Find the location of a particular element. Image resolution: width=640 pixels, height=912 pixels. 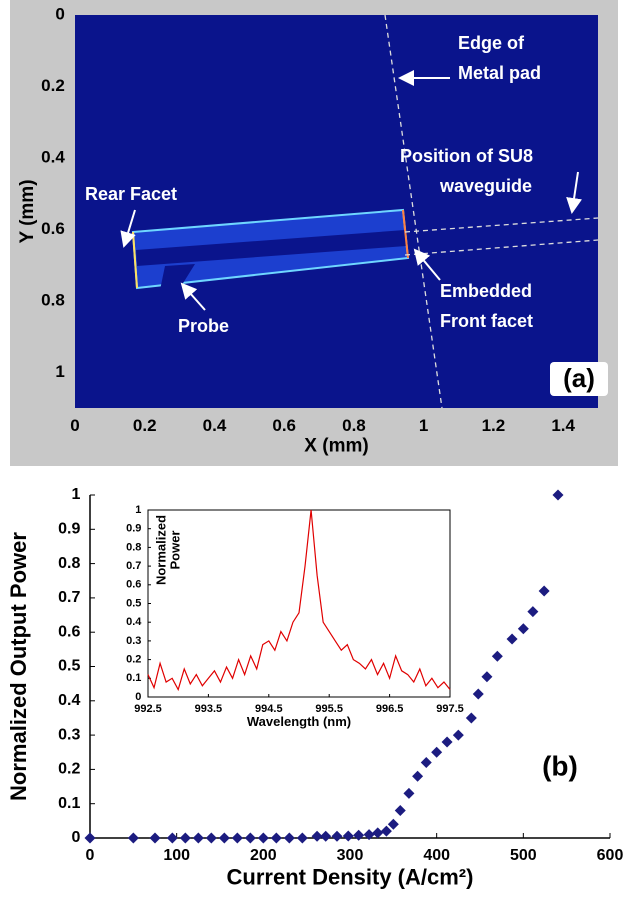

x-tick-label: 996.5 is located at coordinates (390, 709).